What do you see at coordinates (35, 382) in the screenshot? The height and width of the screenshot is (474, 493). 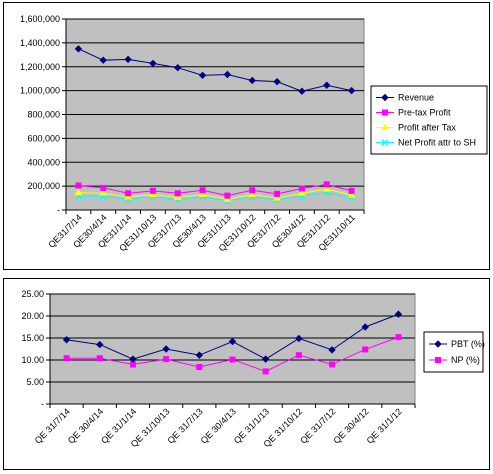 I see `y-tick-label: 5.00` at bounding box center [35, 382].